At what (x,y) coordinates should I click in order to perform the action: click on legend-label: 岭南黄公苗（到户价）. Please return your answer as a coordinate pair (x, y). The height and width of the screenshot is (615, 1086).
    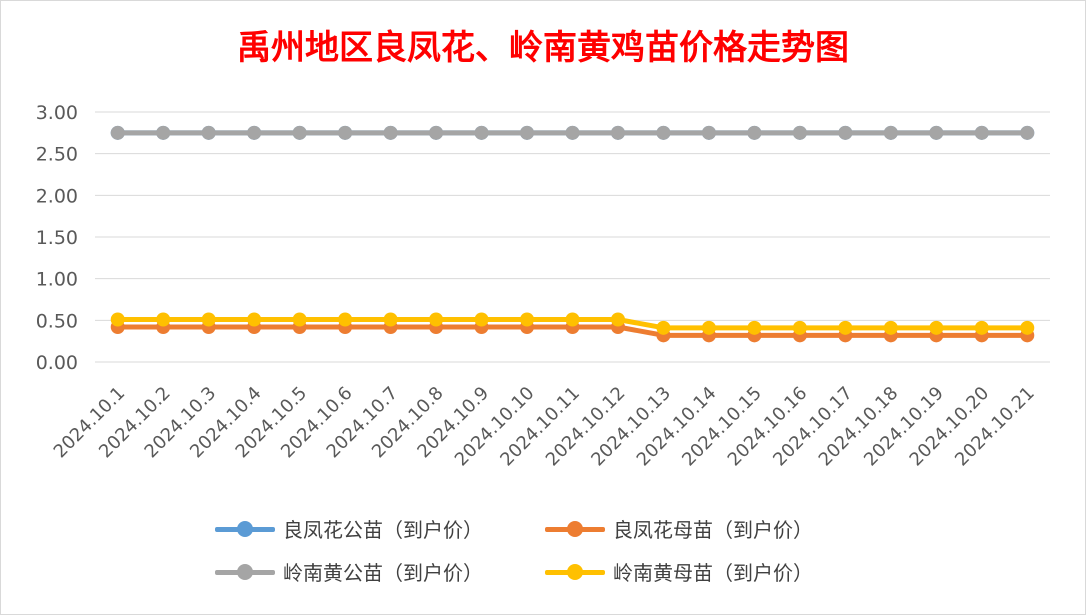
    Looking at the image, I should click on (383, 573).